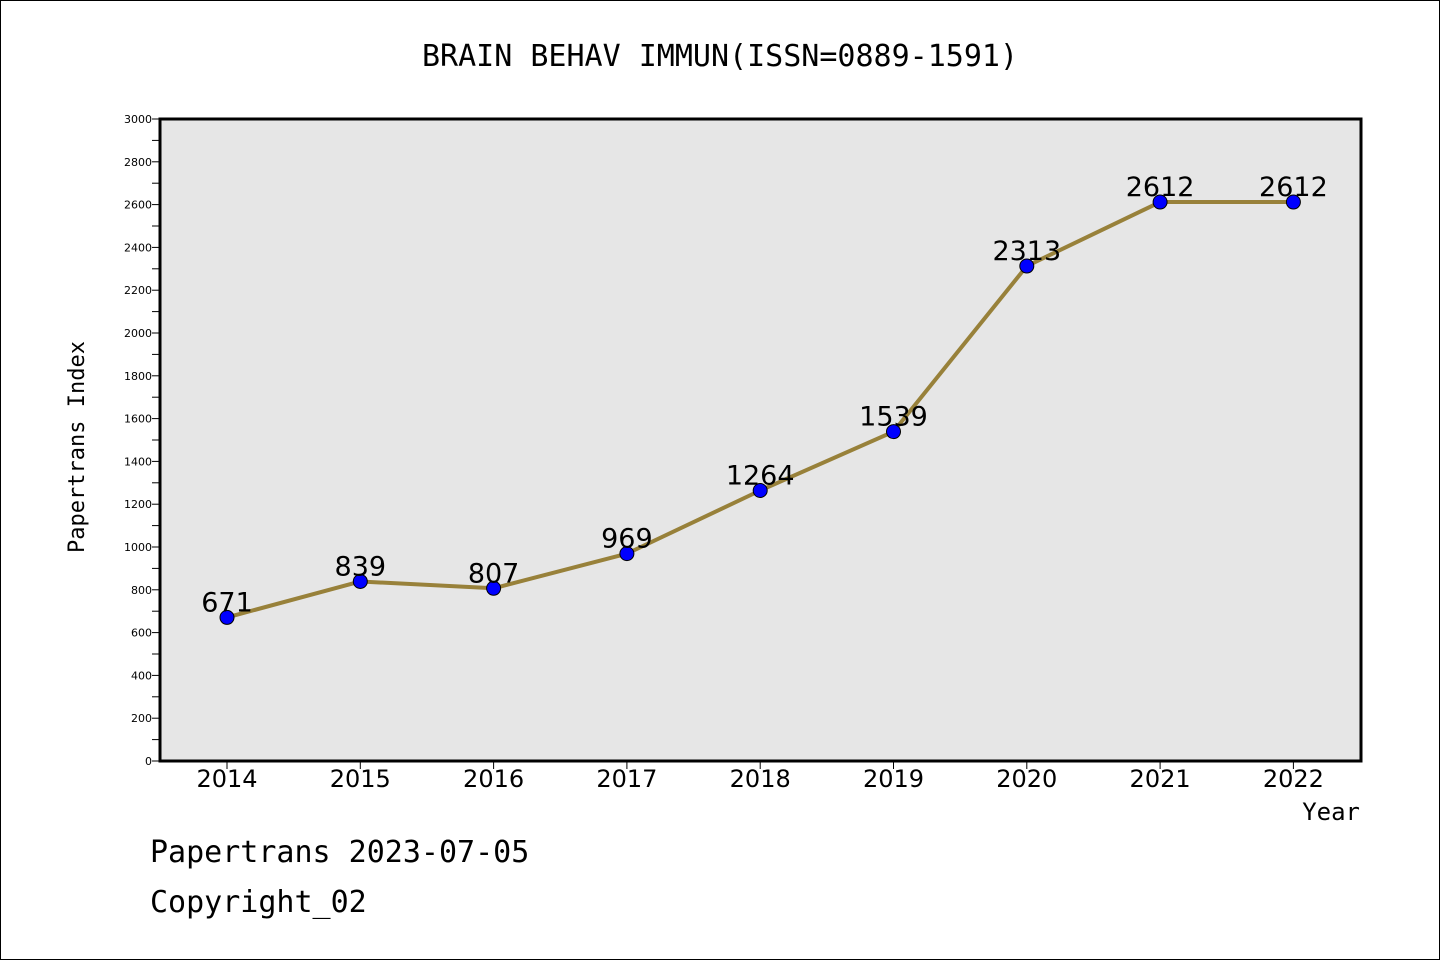 The width and height of the screenshot is (1440, 960). I want to click on y-tick-label: 1000, so click(138, 547).